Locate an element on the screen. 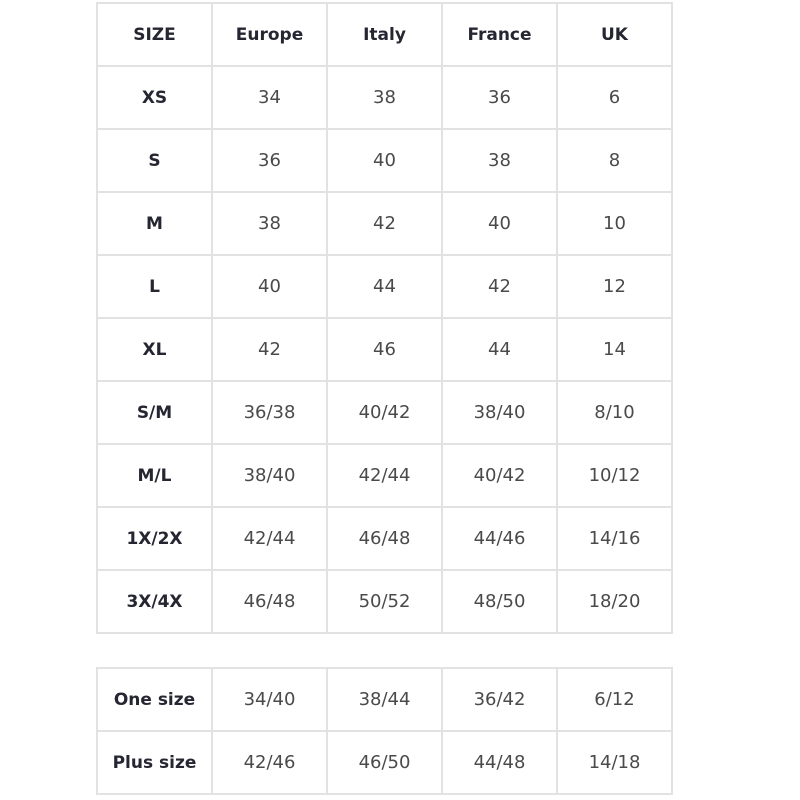 This screenshot has height=800, width=800. table-row: One size 34/40 38/44 36/42 6/12 is located at coordinates (384, 699).